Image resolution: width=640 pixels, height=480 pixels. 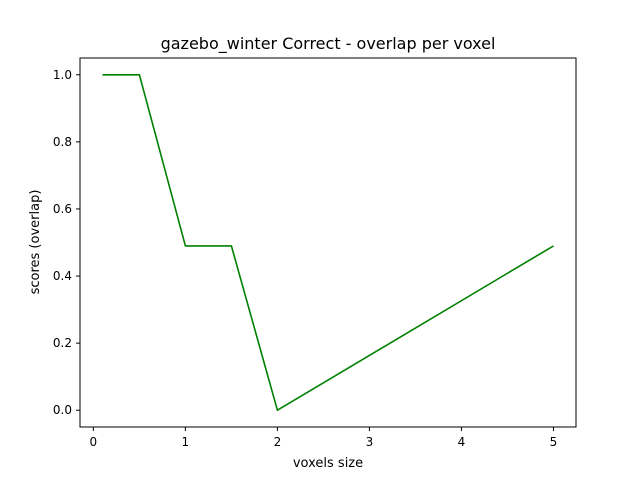 What do you see at coordinates (62, 276) in the screenshot?
I see `y-tick-label: 0.4` at bounding box center [62, 276].